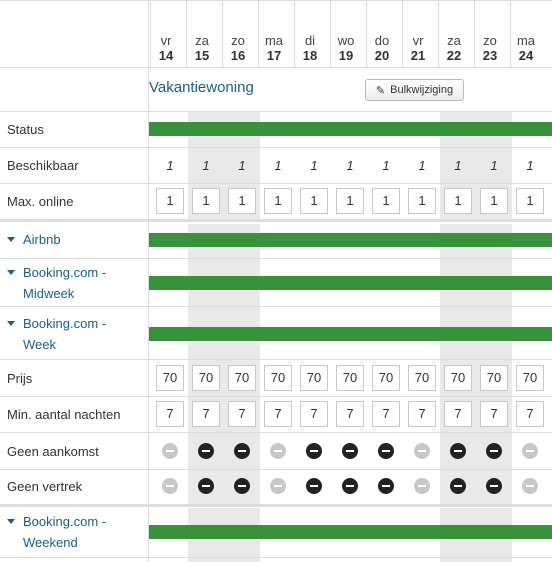  Describe the element at coordinates (350, 129) in the screenshot. I see `status-bar` at that location.